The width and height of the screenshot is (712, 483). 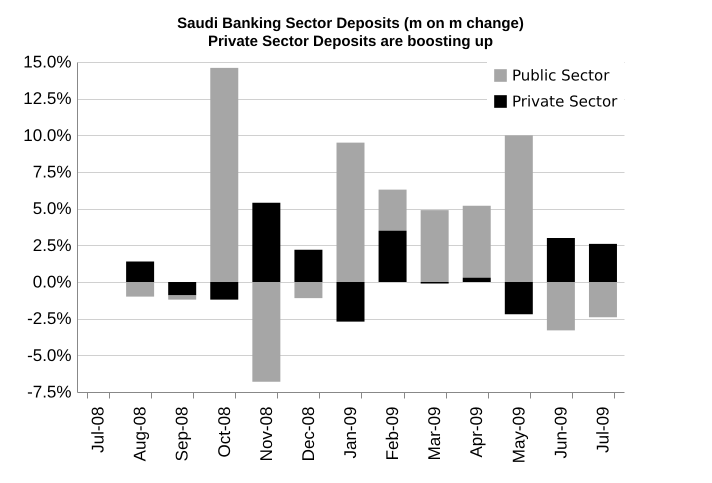 I want to click on y-tick-label: 2.5%, so click(x=52, y=245).